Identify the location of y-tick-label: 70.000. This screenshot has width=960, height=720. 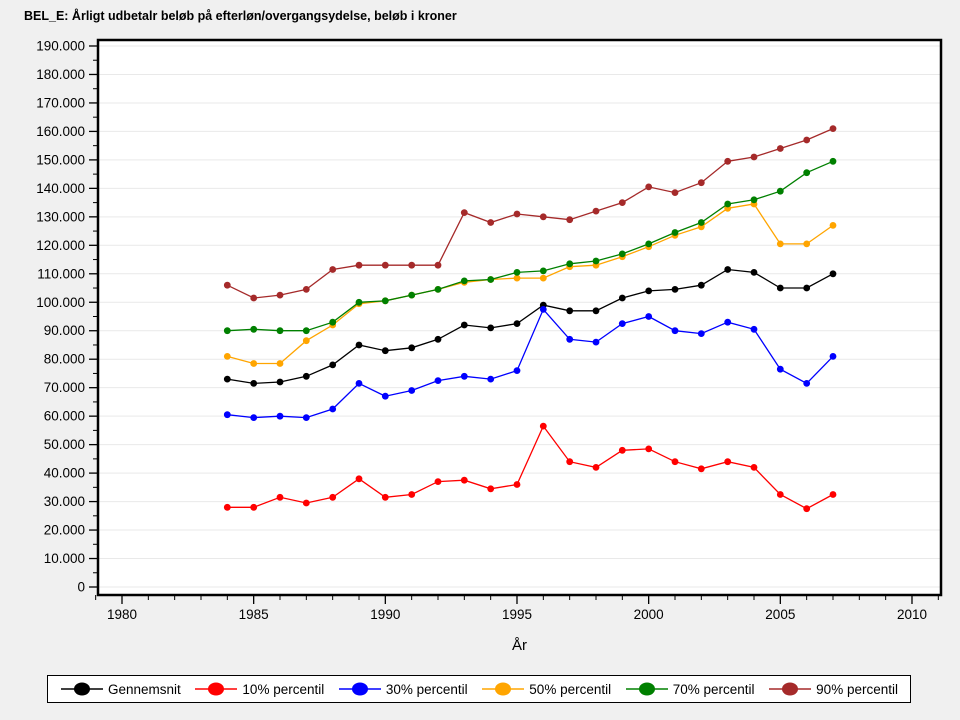
(64, 387).